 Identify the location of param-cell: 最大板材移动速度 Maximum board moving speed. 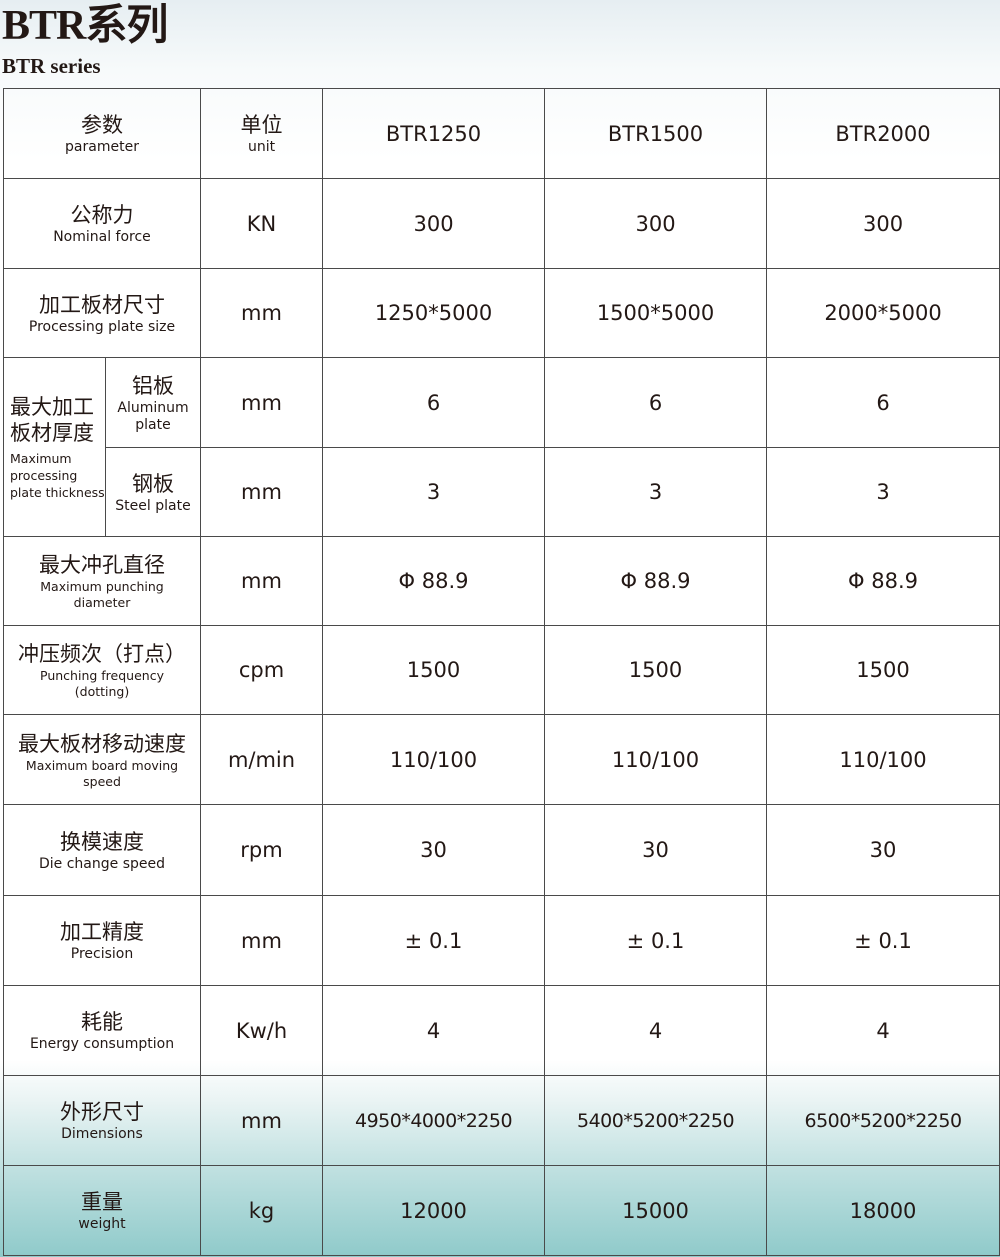
(102, 759).